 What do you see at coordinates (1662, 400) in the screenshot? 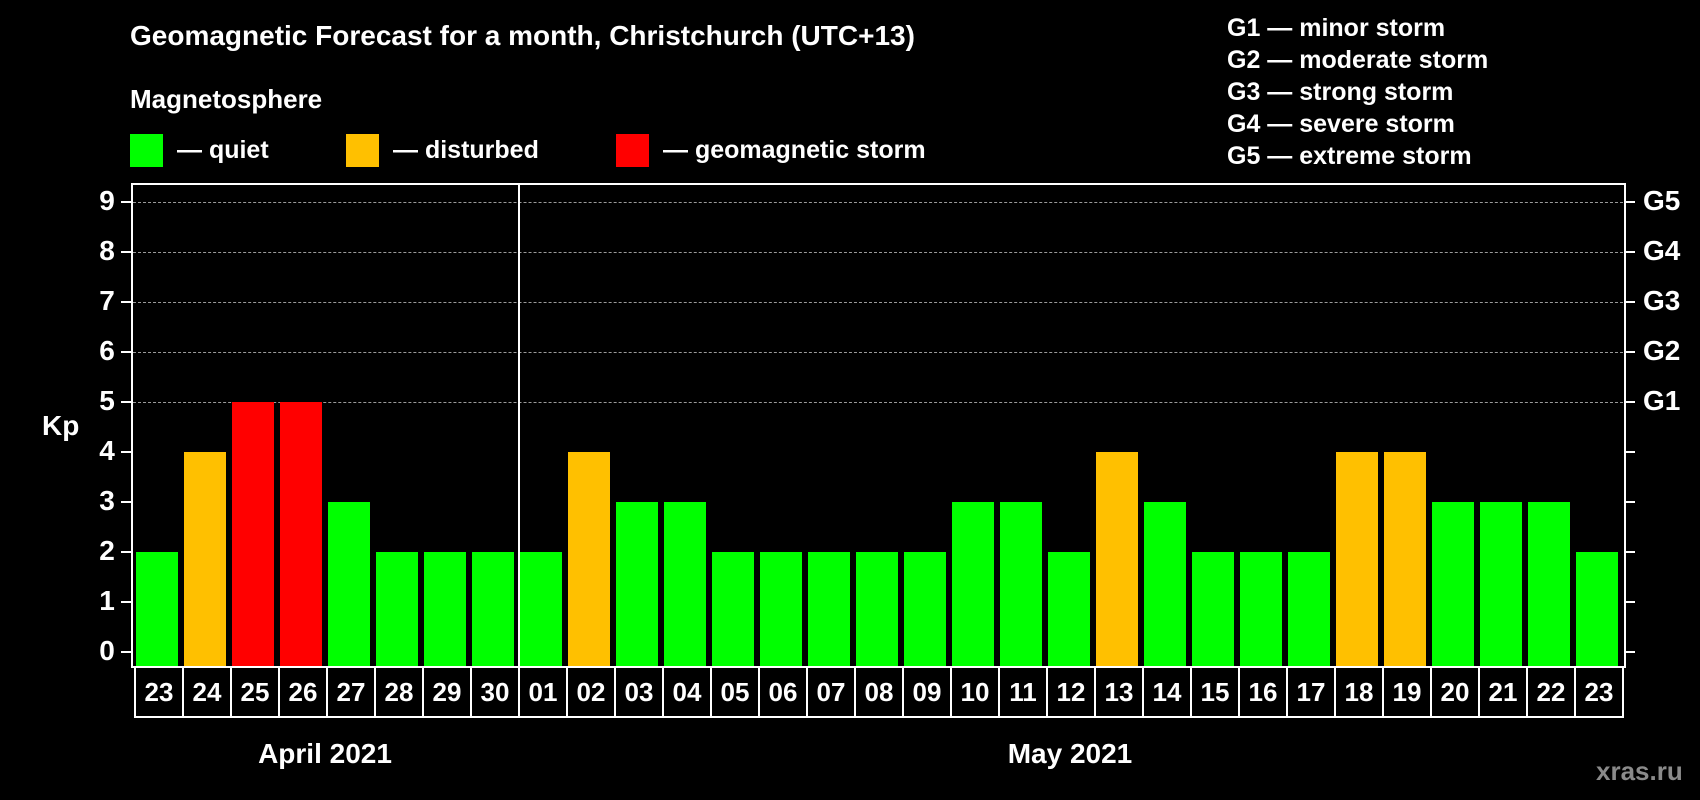
I see `g-level-label: G1` at bounding box center [1662, 400].